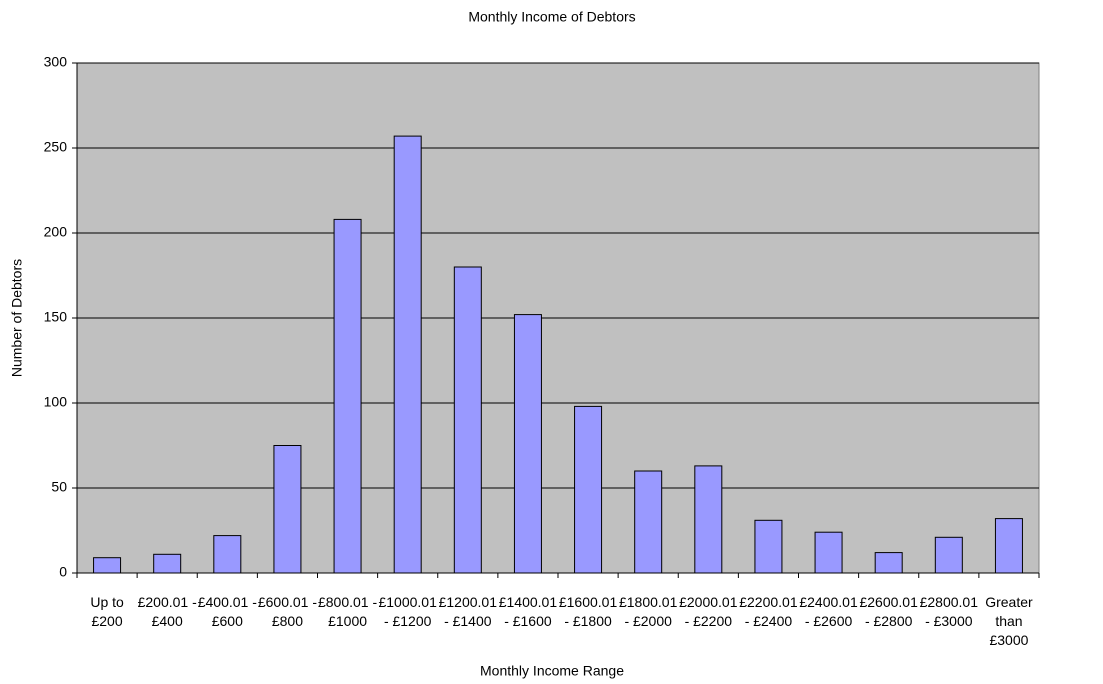 The width and height of the screenshot is (1103, 684). Describe the element at coordinates (56, 62) in the screenshot. I see `y-tick-label: 300` at that location.